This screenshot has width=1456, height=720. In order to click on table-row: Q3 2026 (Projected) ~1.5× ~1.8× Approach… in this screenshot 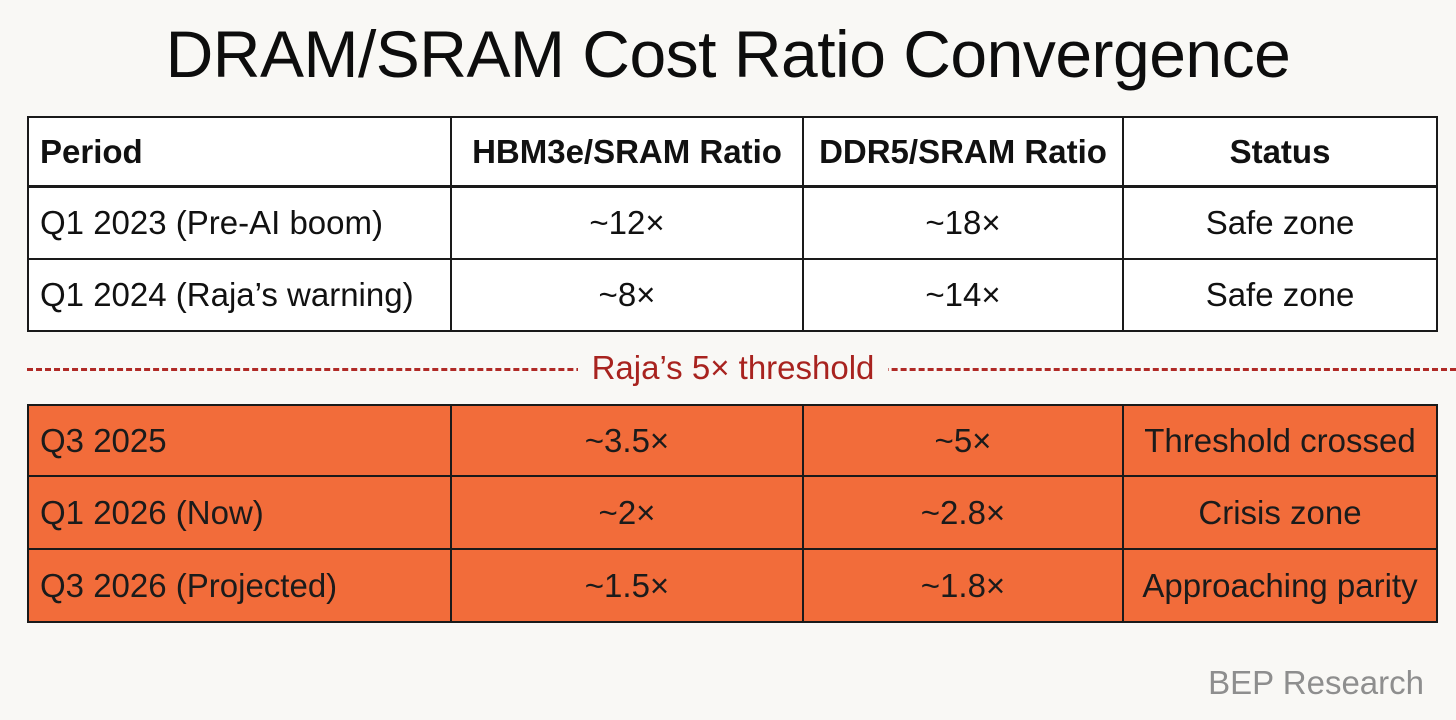, I will do `click(732, 586)`.